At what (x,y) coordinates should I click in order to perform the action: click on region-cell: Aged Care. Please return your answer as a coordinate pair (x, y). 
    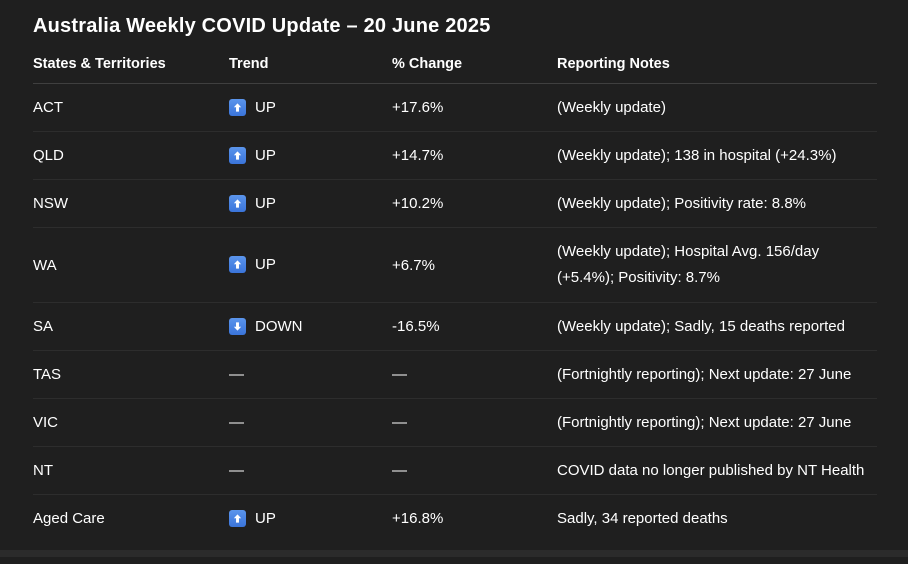
    Looking at the image, I should click on (69, 519).